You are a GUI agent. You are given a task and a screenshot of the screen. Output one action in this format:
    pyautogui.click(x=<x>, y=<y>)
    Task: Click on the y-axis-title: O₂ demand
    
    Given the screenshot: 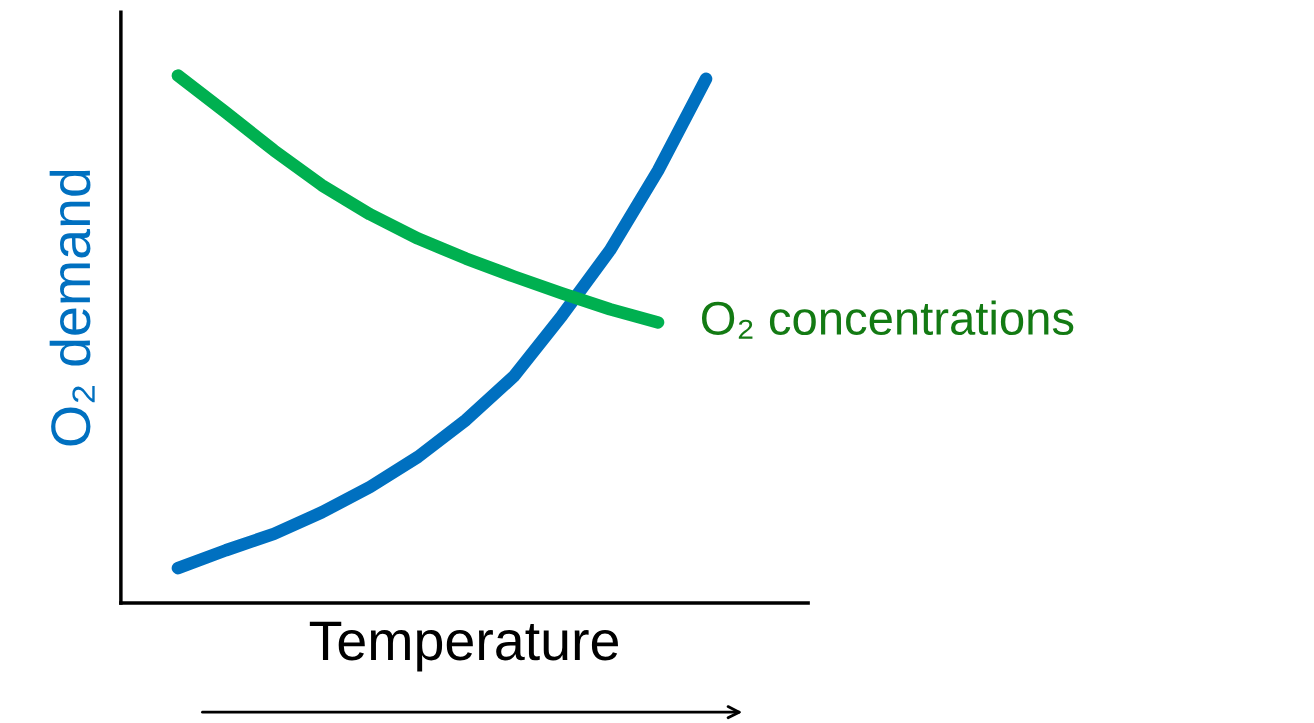 What is the action you would take?
    pyautogui.click(x=72, y=308)
    